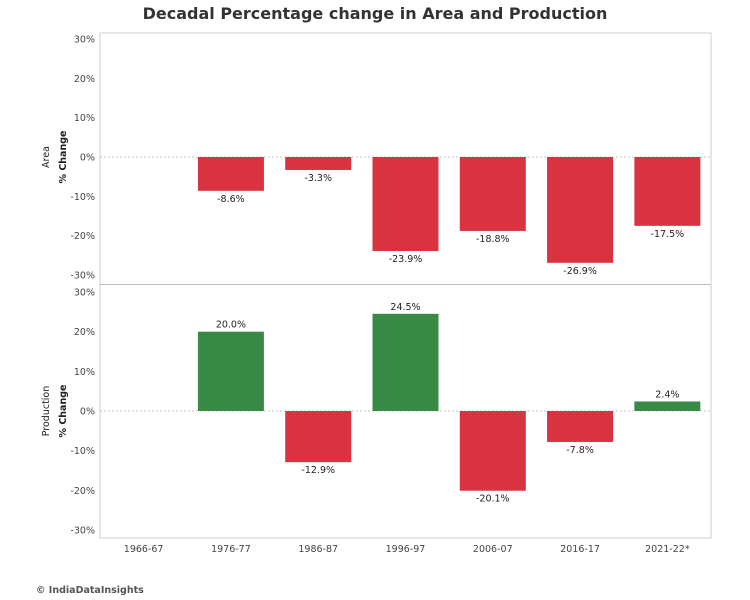 The height and width of the screenshot is (600, 750). I want to click on x-tick-label: 1976-77, so click(231, 549).